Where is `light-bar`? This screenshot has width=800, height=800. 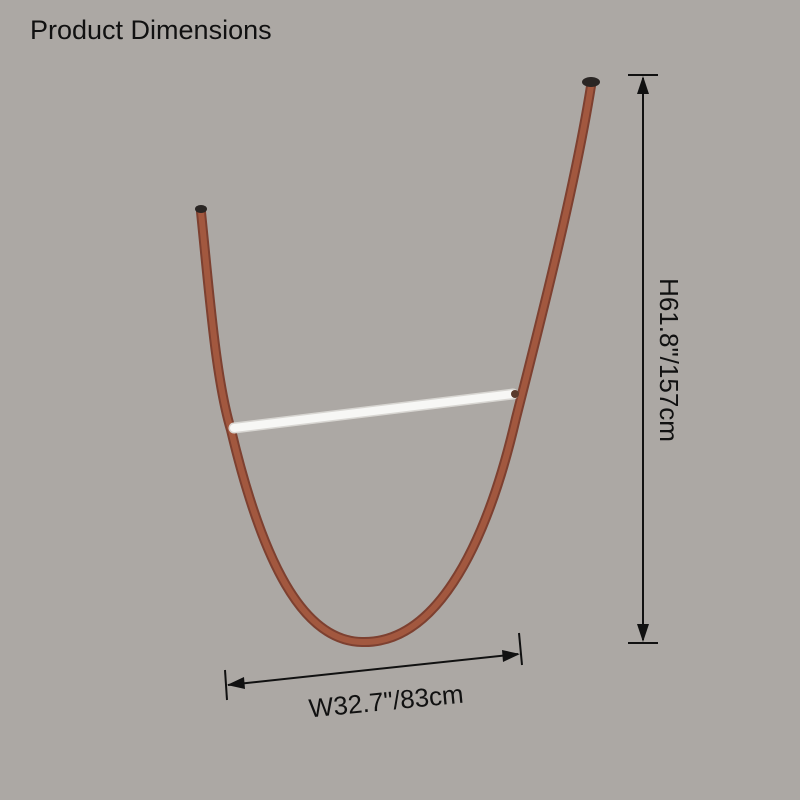 light-bar is located at coordinates (373, 411).